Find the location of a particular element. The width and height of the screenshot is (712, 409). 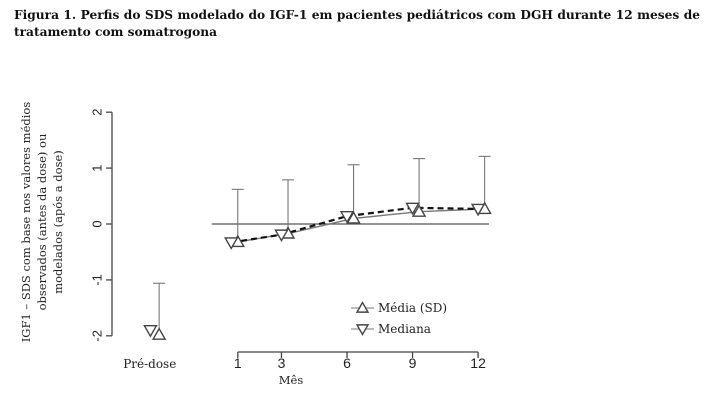

x-tick-label: 12 is located at coordinates (478, 363).